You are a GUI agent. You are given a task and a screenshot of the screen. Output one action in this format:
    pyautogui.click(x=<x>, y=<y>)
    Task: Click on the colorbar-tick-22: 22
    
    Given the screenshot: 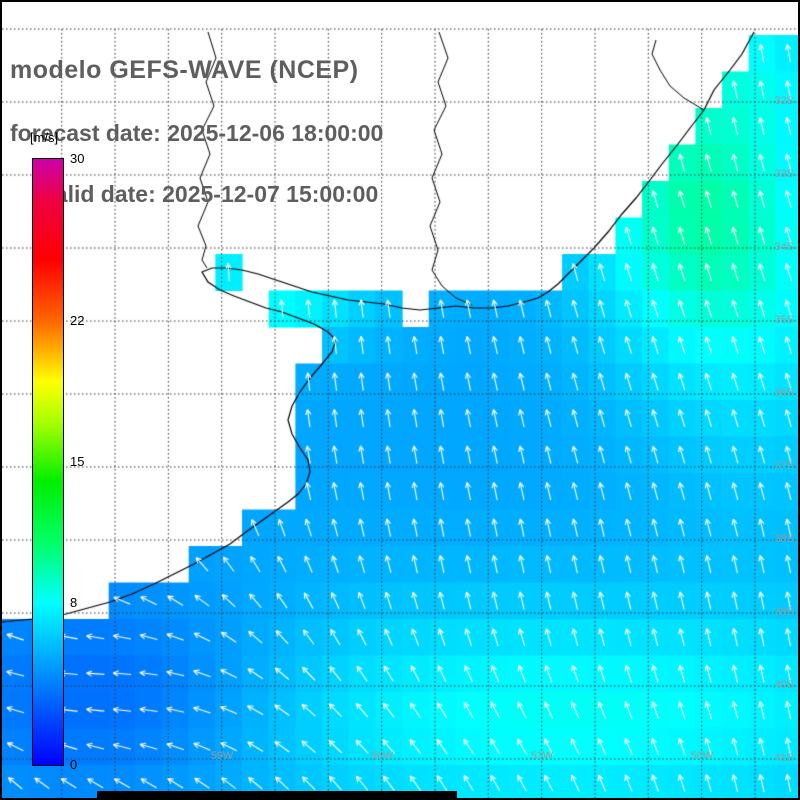 What is the action you would take?
    pyautogui.click(x=77, y=320)
    